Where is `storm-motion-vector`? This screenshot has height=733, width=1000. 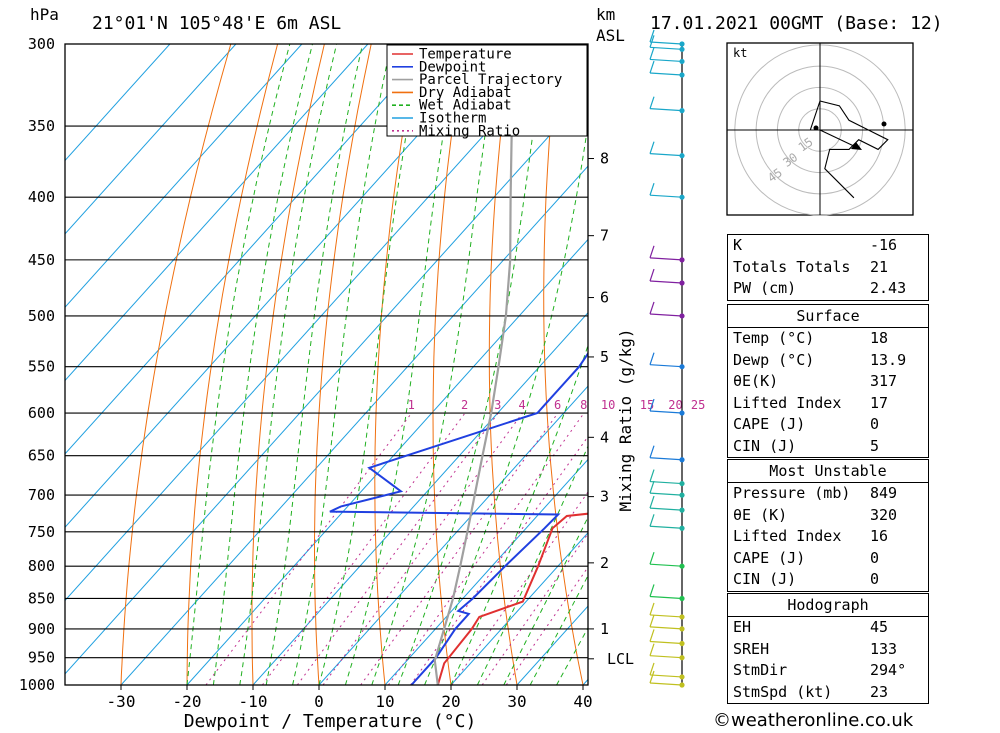 storm-motion-vector is located at coordinates (839, 139).